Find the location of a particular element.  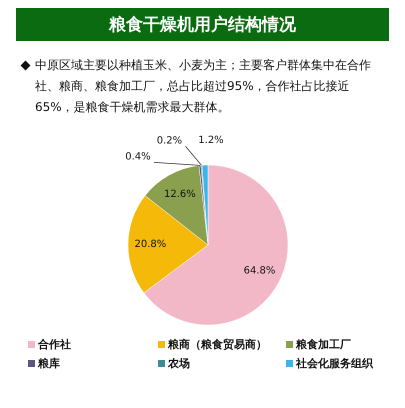

data-label: 0.4% is located at coordinates (138, 156).